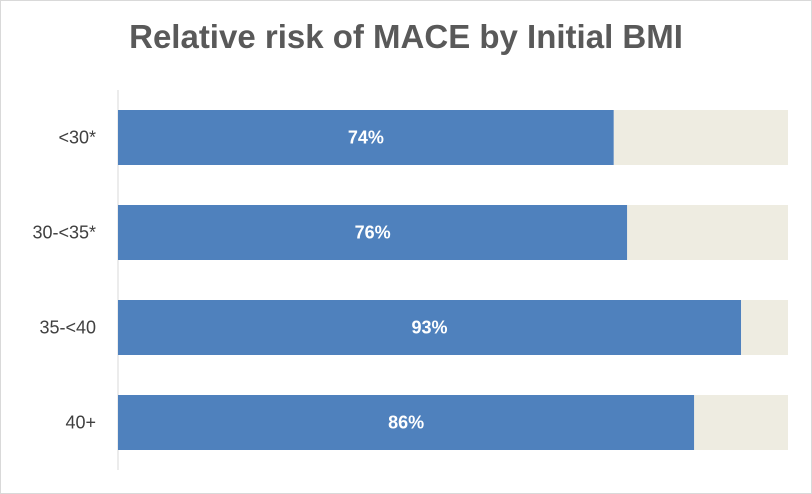  Describe the element at coordinates (77, 138) in the screenshot. I see `category-label-0: <30*` at that location.